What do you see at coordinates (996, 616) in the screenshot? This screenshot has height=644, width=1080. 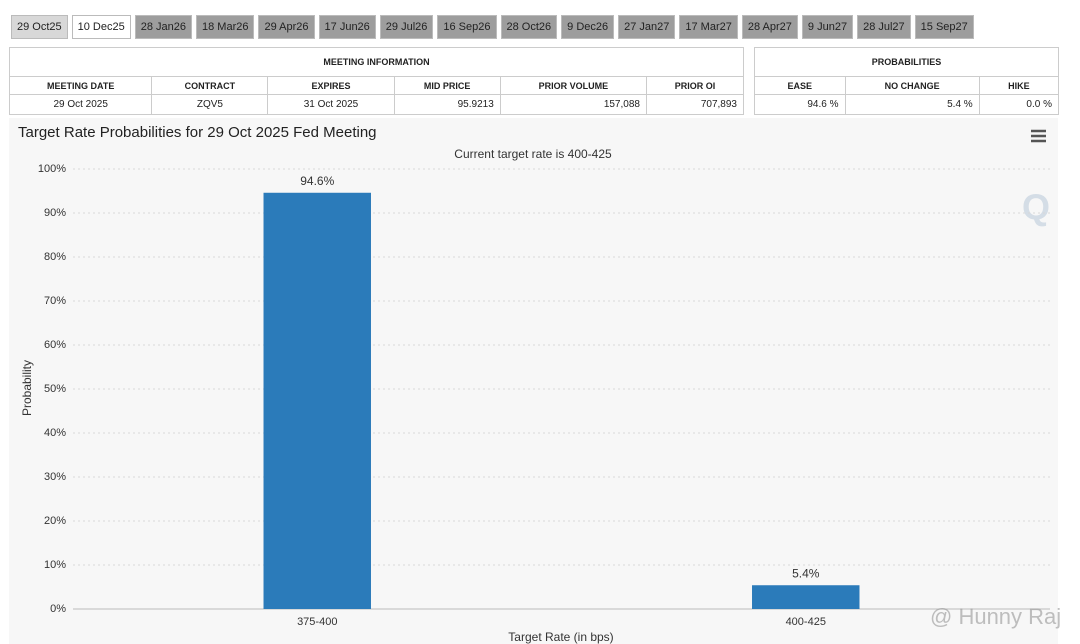 I see `watermark: @ Hunny Raj` at bounding box center [996, 616].